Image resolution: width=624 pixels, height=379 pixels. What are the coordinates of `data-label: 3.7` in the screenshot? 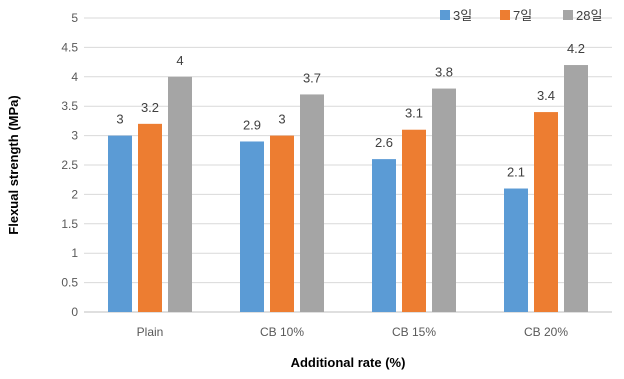 It's located at (312, 77).